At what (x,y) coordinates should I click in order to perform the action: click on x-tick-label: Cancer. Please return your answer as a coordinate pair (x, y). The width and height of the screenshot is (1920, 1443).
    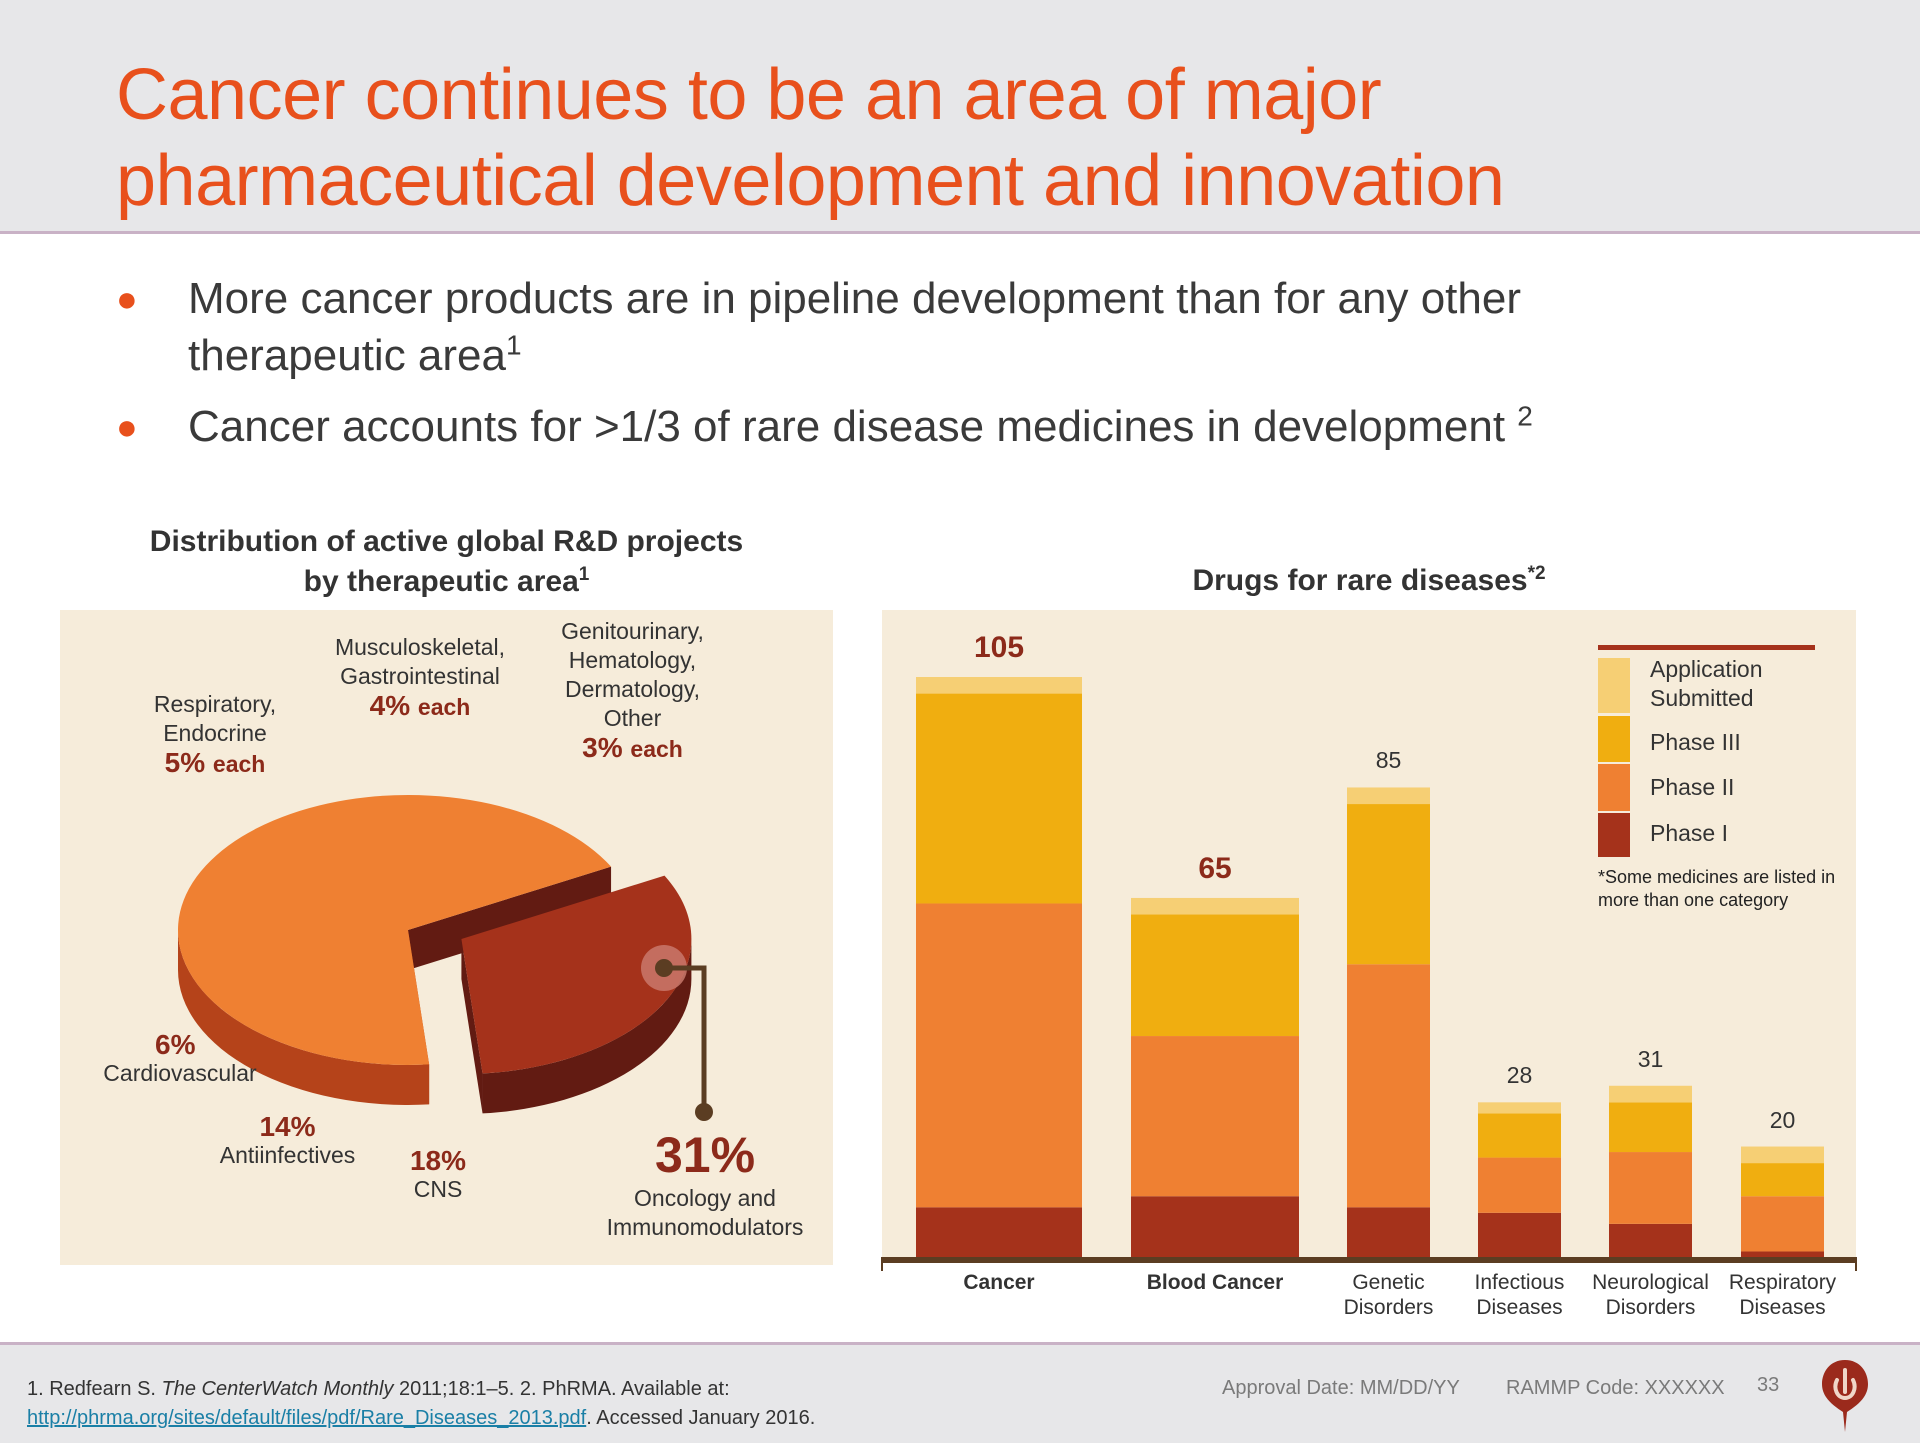
    Looking at the image, I should click on (999, 1282).